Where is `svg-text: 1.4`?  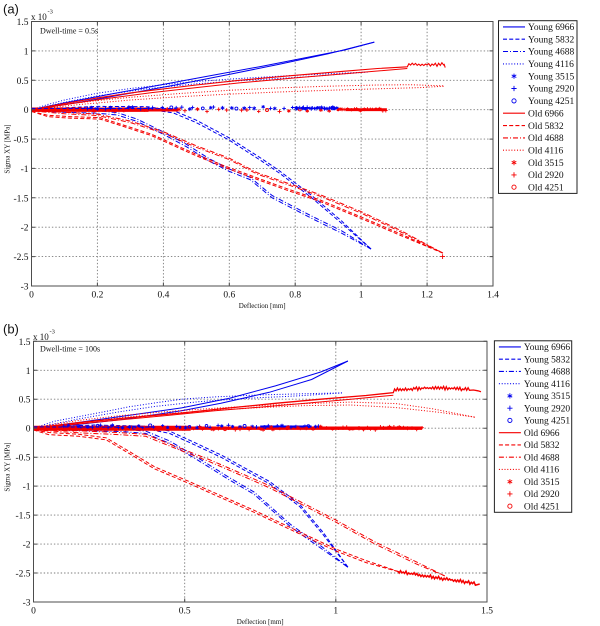 svg-text: 1.4 is located at coordinates (493, 296).